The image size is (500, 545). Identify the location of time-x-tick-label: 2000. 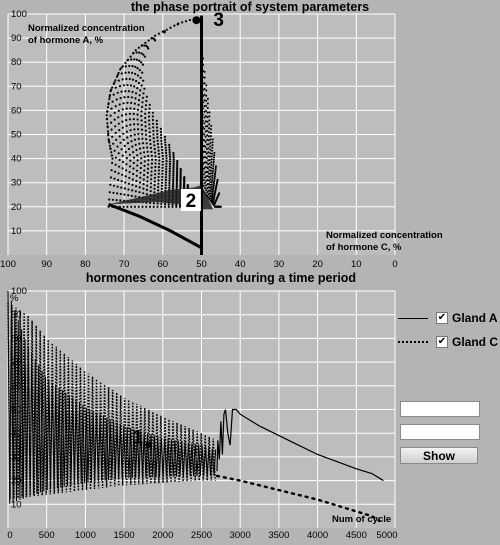
(162, 535).